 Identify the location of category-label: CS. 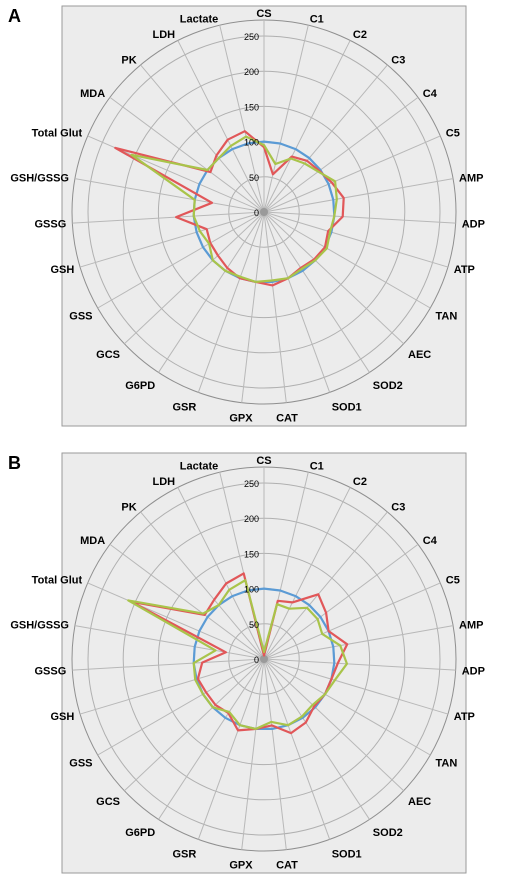
(263, 461).